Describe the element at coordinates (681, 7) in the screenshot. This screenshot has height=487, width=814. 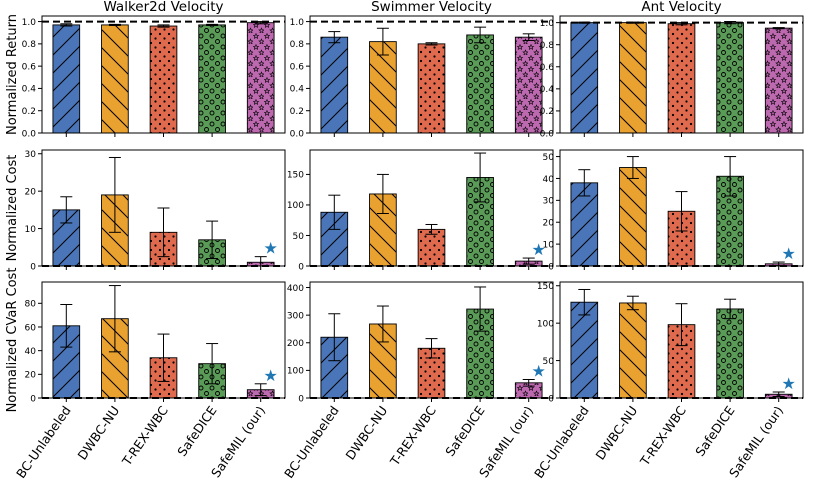
I see `panel-title: Ant Velocity` at that location.